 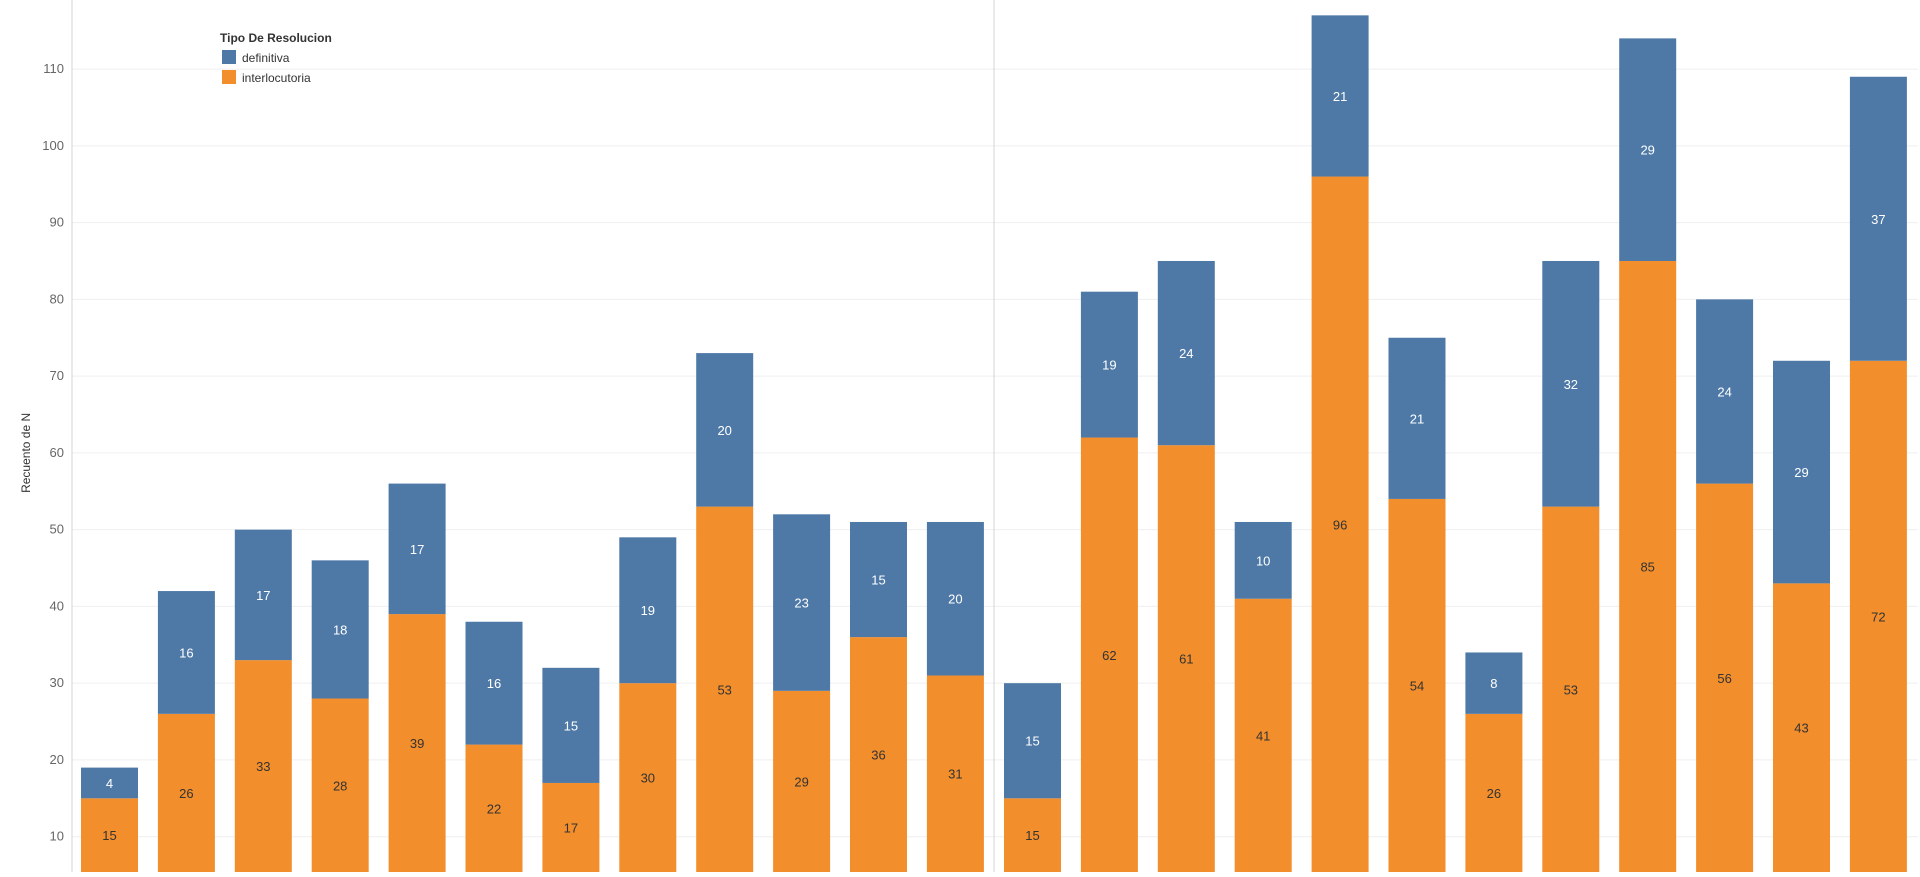 I want to click on y-tick-label: 70, so click(x=57, y=375).